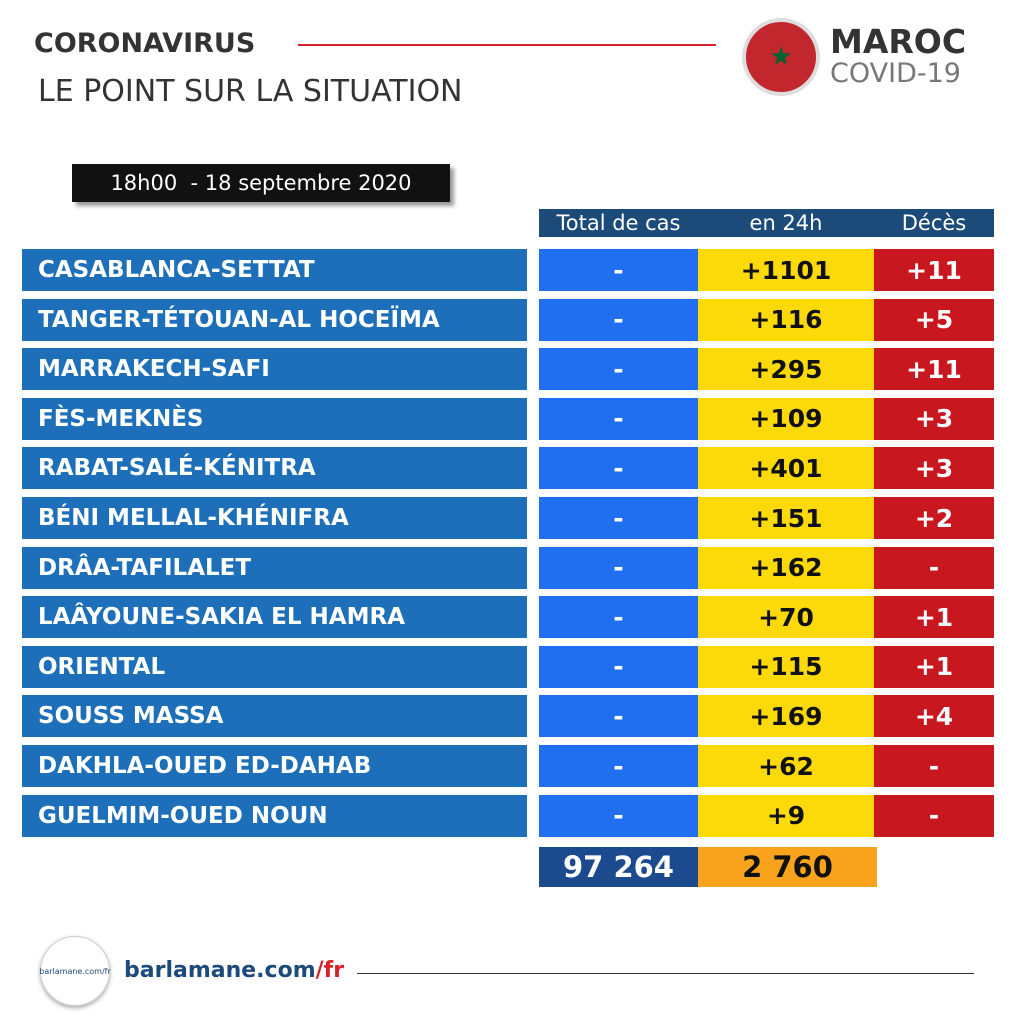 The image size is (1024, 1024). I want to click on column-header: en 24h, so click(786, 223).